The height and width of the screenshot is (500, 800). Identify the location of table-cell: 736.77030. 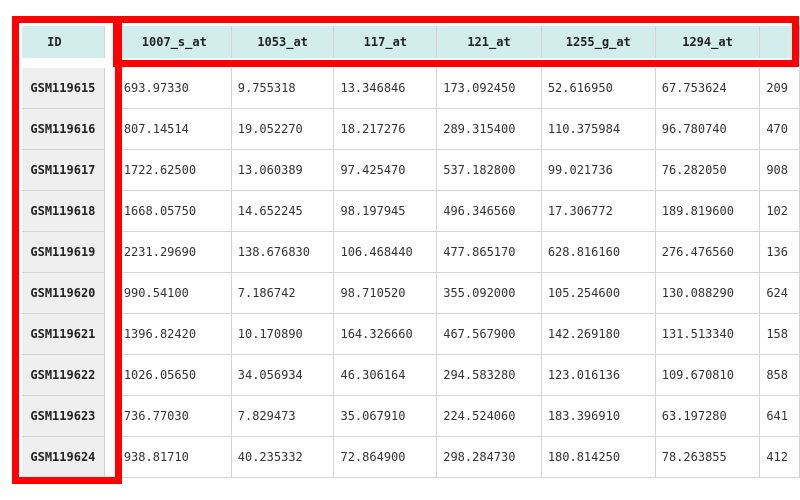
(174, 416).